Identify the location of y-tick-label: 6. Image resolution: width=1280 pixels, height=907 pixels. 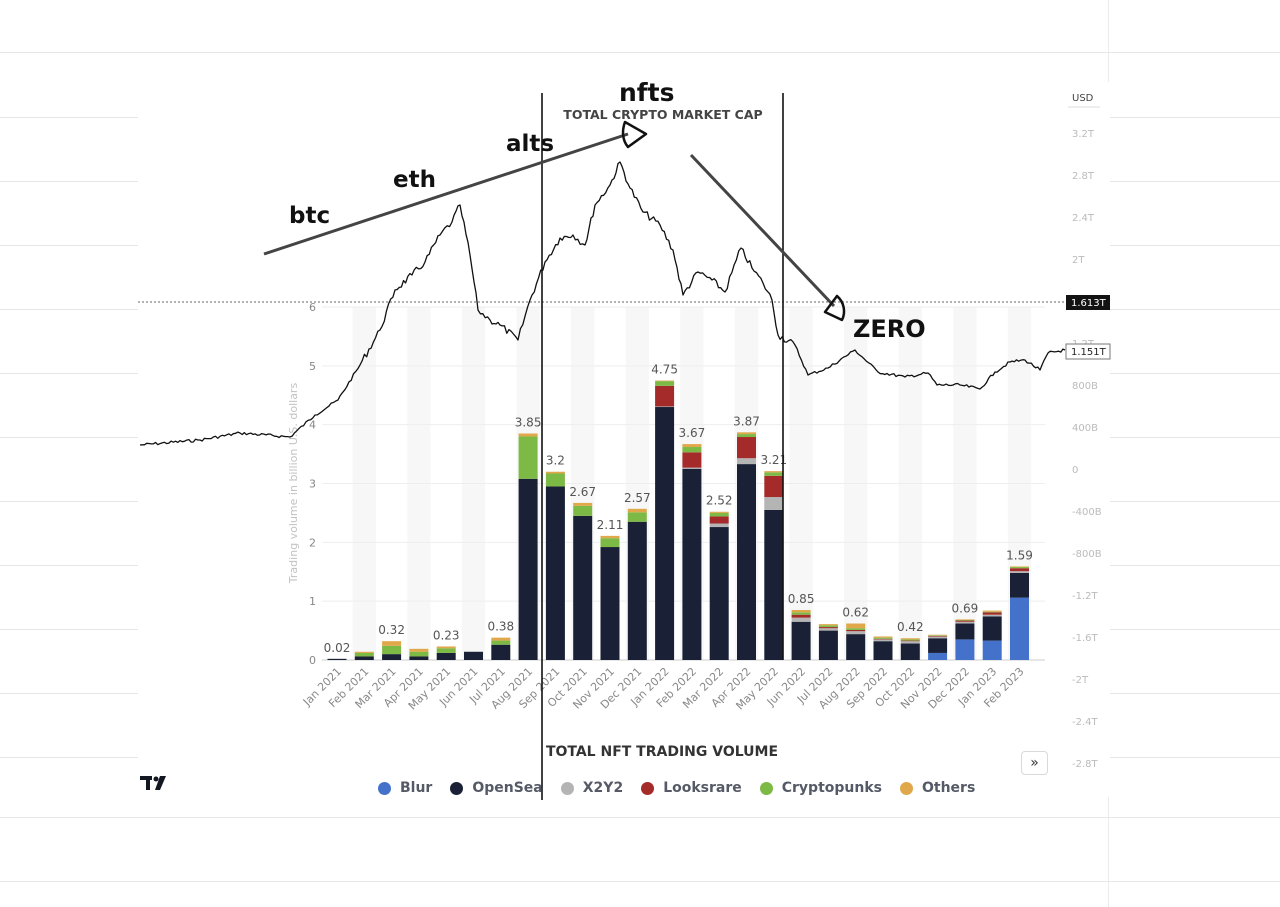
(312, 307).